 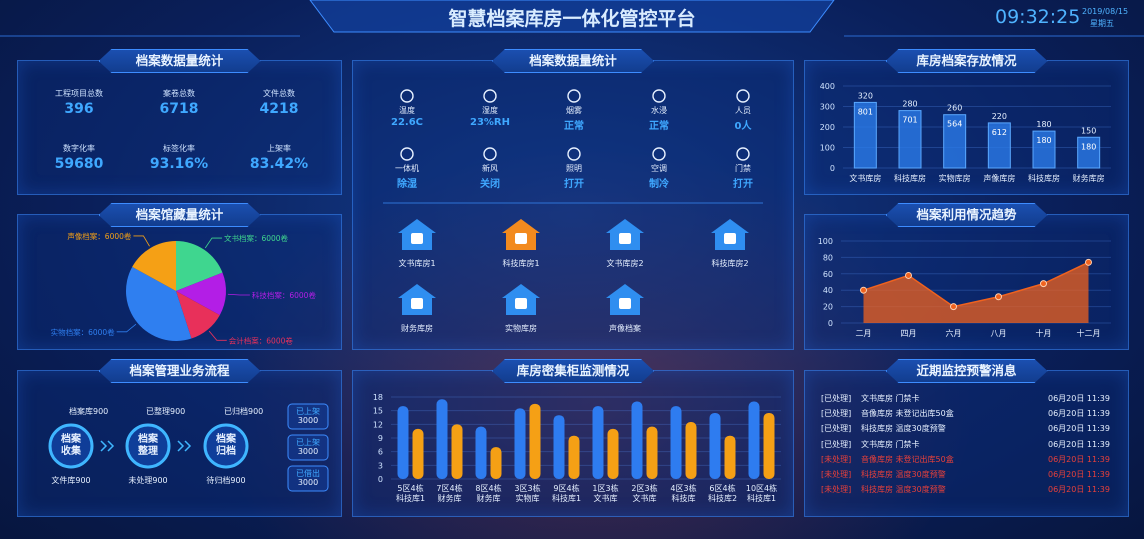 What do you see at coordinates (308, 411) in the screenshot?
I see `counter-label: 已上架` at bounding box center [308, 411].